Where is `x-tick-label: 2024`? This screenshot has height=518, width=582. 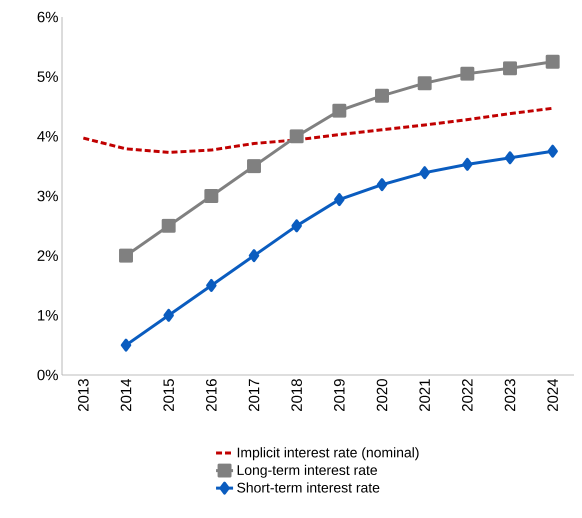
x-tick-label: 2024 is located at coordinates (552, 394).